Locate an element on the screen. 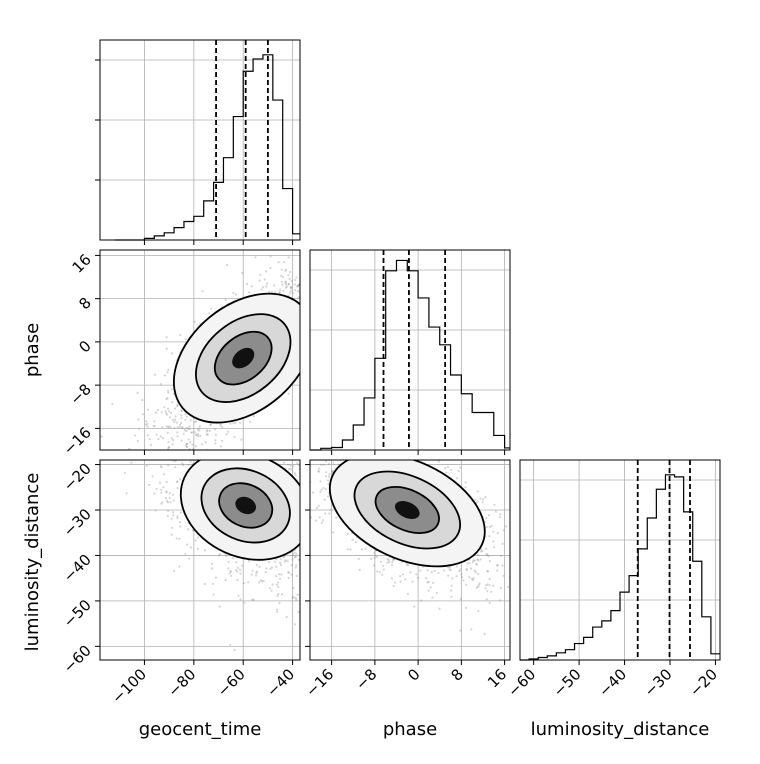 Image resolution: width=760 pixels, height=764 pixels. hist-phase-frame is located at coordinates (410, 350).